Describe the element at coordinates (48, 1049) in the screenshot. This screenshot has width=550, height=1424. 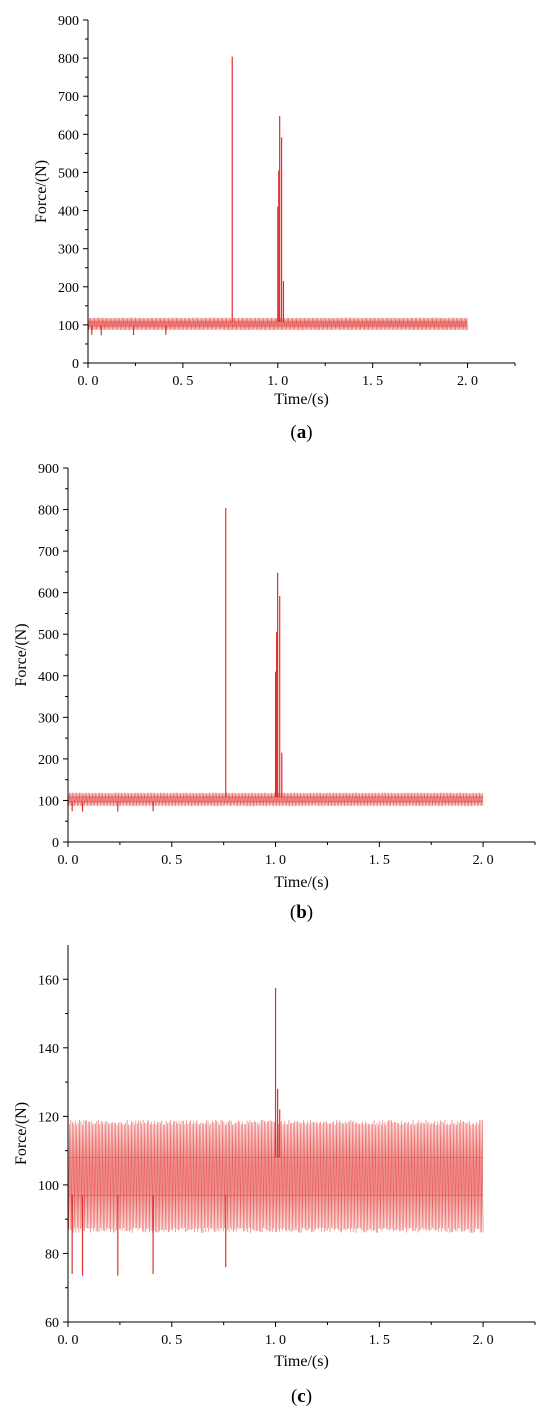
I see `y-tick-label: 140` at that location.